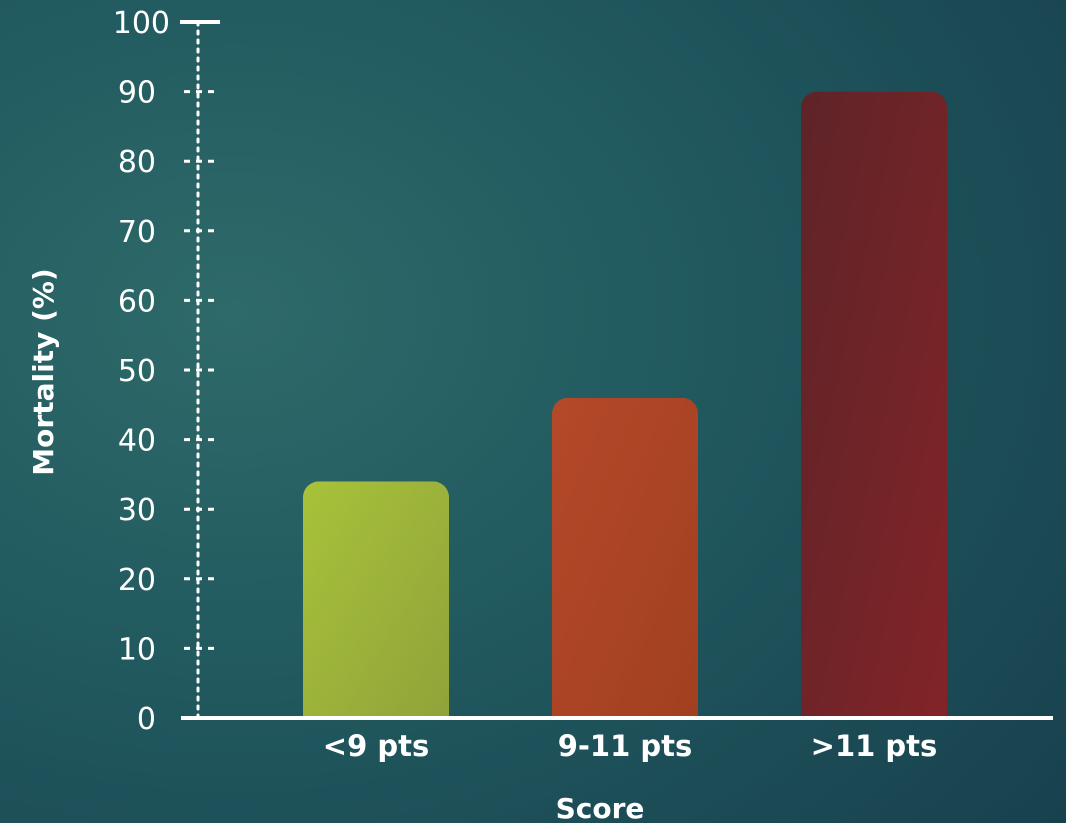 This screenshot has height=823, width=1066. I want to click on x-axis-labels: <9 pts 9-11 pts >11 pts, so click(630, 746).